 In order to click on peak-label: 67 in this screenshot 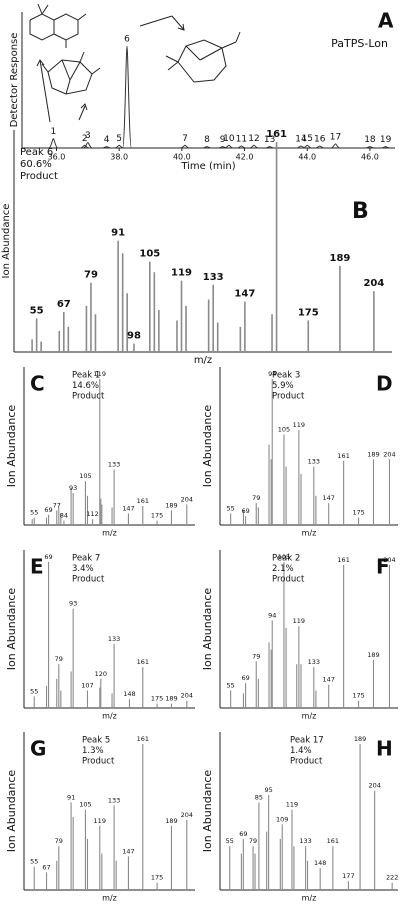, I will do `click(46, 867)`.